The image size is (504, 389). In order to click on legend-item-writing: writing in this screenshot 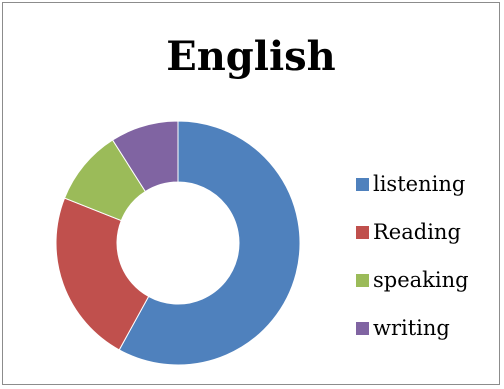, I will do `click(412, 328)`.